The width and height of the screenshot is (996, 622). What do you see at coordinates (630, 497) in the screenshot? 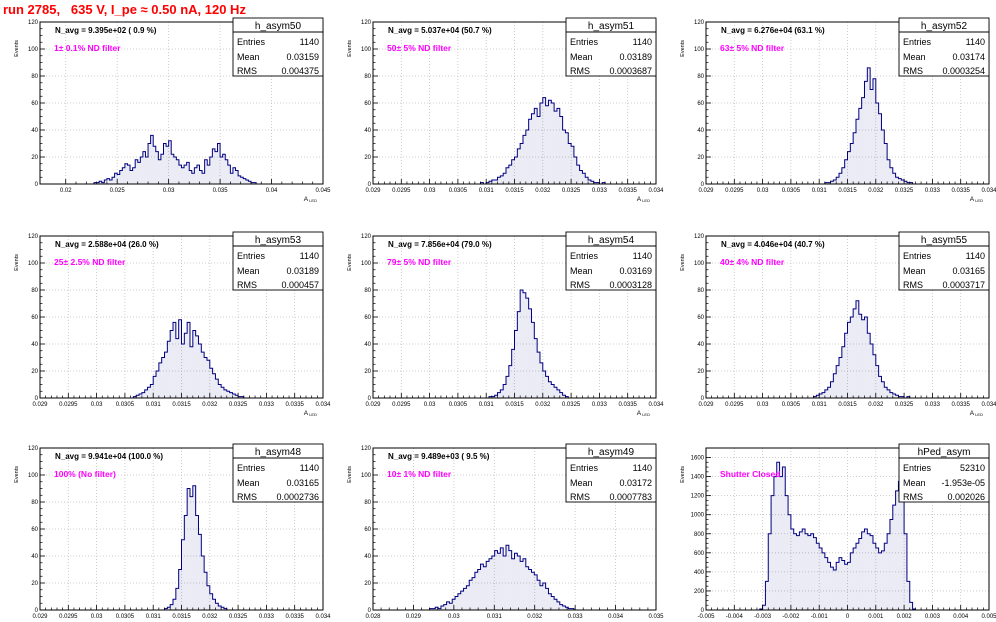
I see `stats-value-rms: 0.0007783` at bounding box center [630, 497].